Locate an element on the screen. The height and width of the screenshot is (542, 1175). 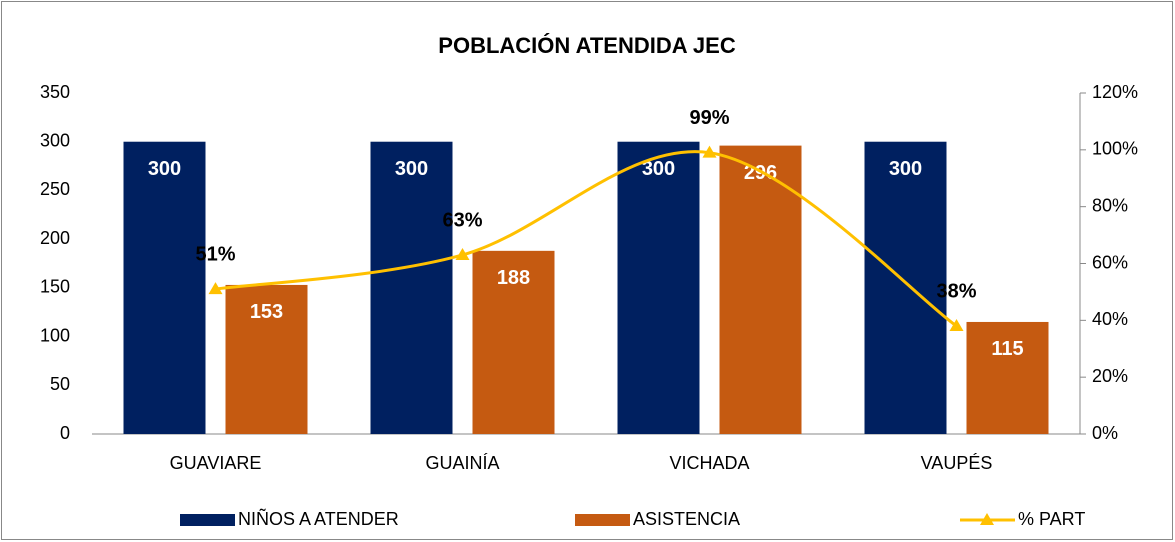
y-tick-label: 50 is located at coordinates (60, 384).